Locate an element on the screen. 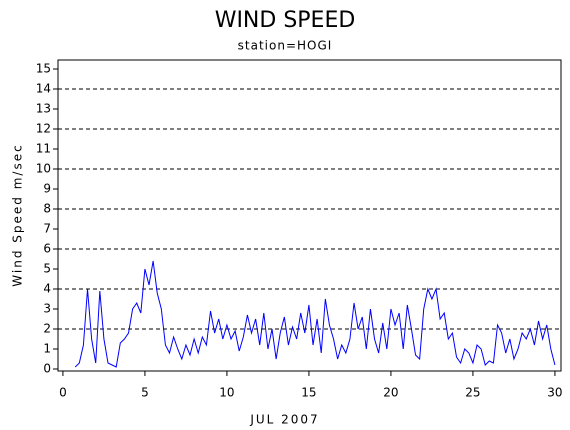 The image size is (570, 430). chart-title: WIND SPEED is located at coordinates (285, 20).